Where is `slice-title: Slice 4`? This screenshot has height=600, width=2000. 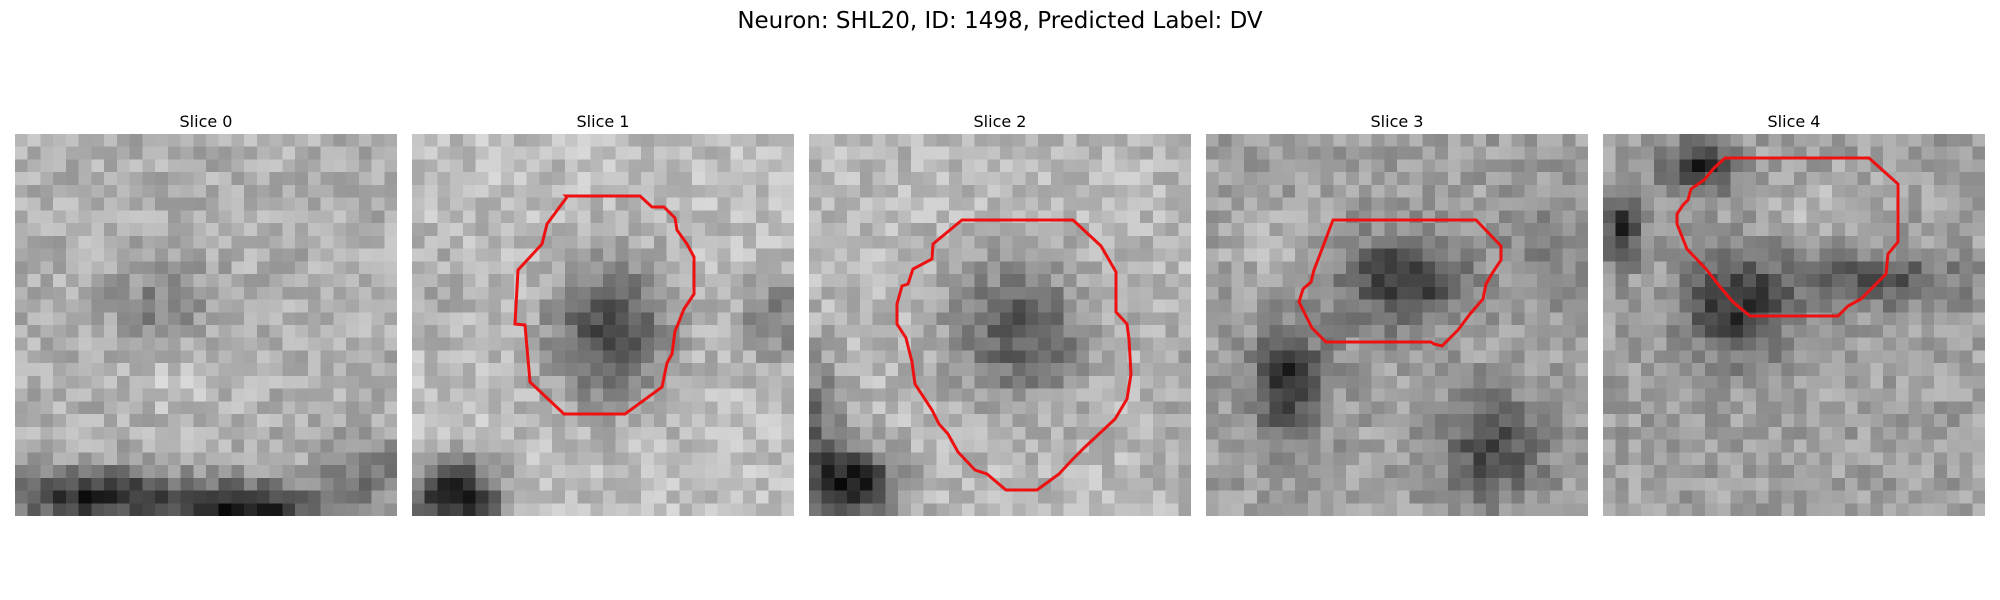
slice-title: Slice 4 is located at coordinates (1794, 121).